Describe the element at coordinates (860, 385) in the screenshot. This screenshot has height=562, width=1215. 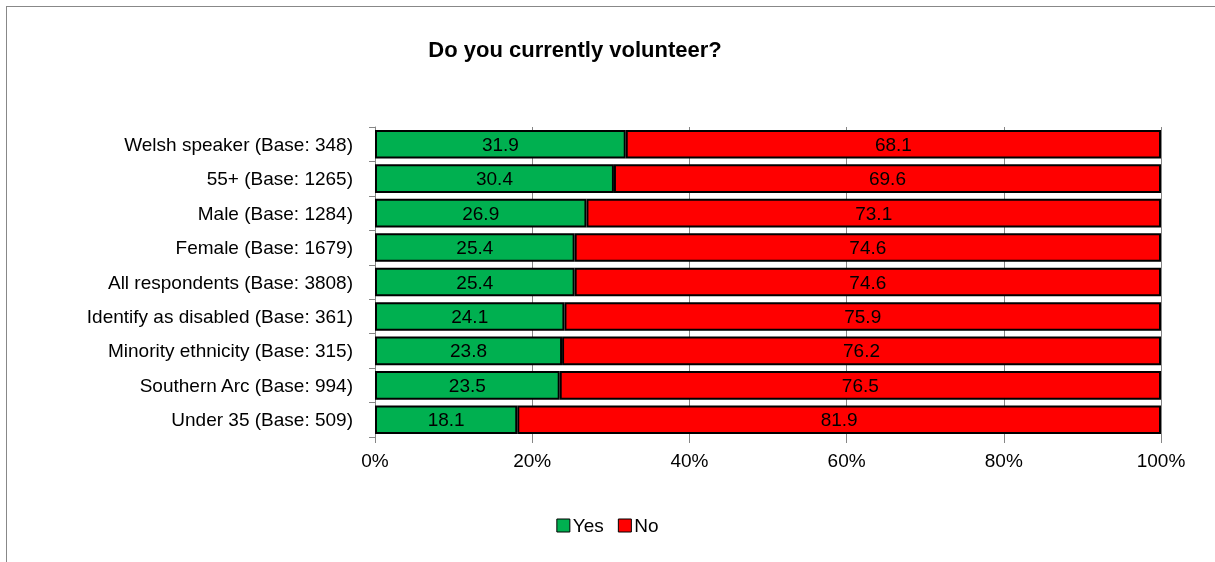
I see `data-label: 76.5` at that location.